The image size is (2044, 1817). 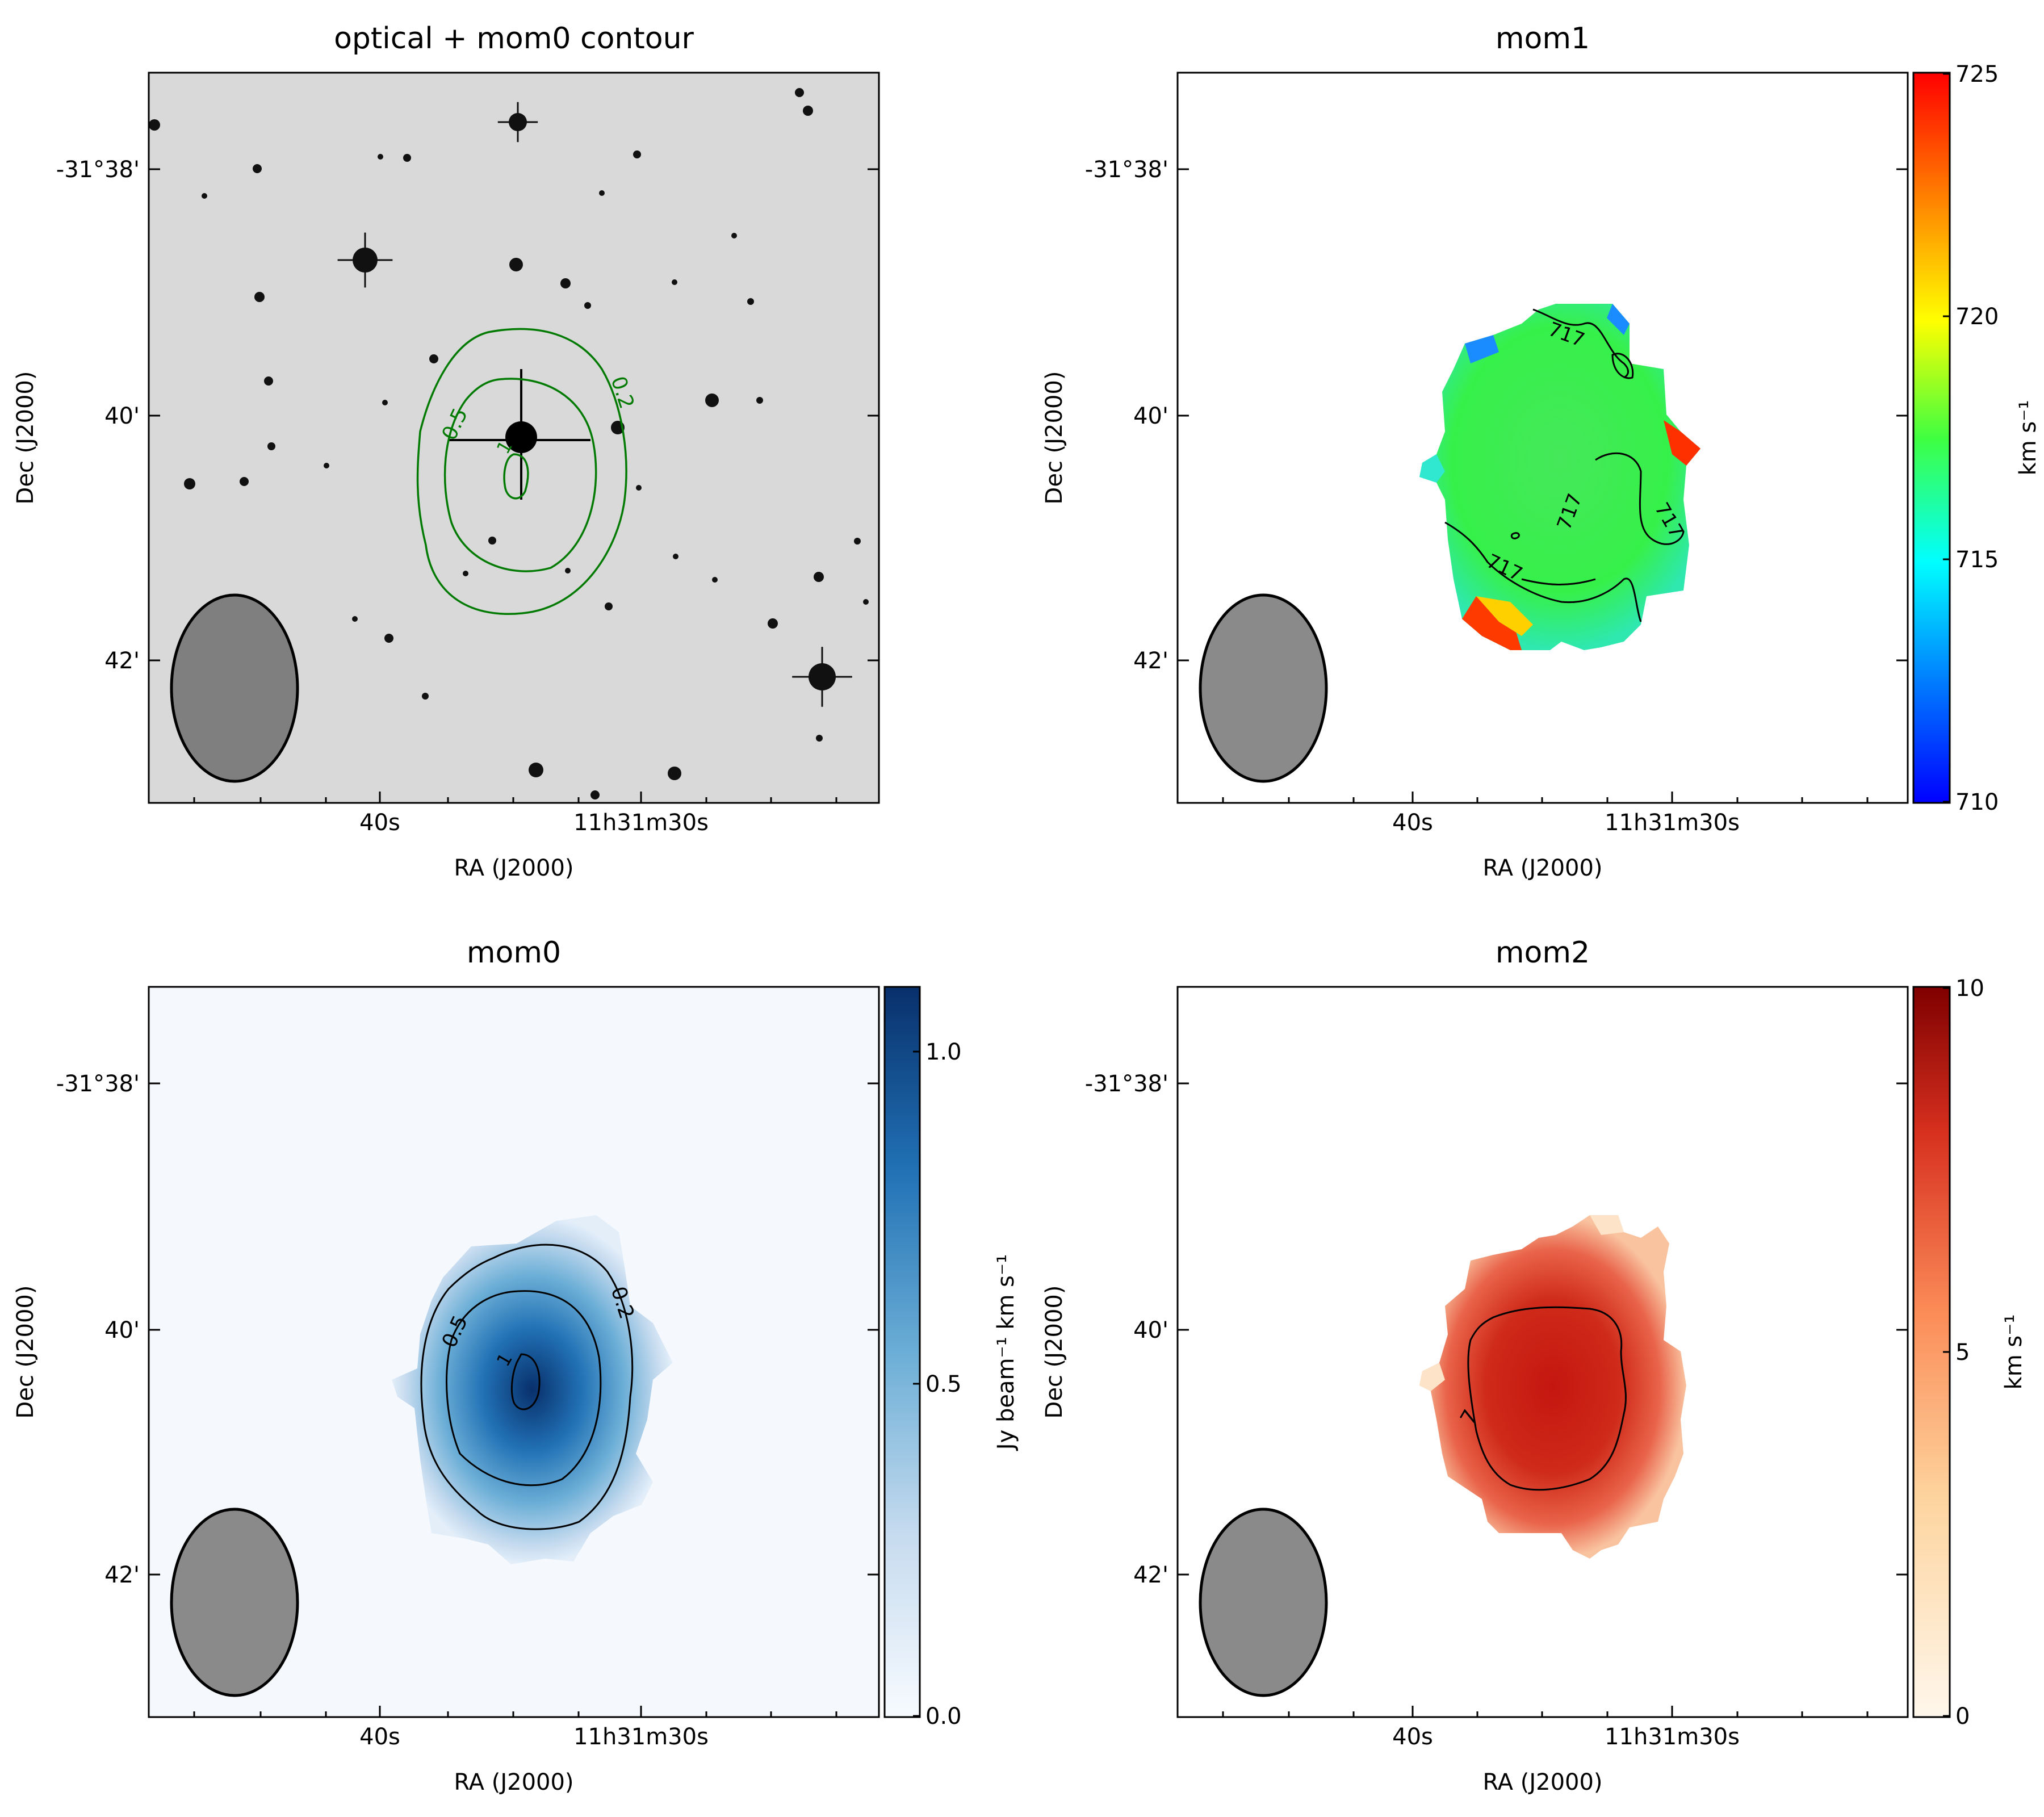 What do you see at coordinates (514, 39) in the screenshot?
I see `panel-title: optical + mom0 contour` at bounding box center [514, 39].